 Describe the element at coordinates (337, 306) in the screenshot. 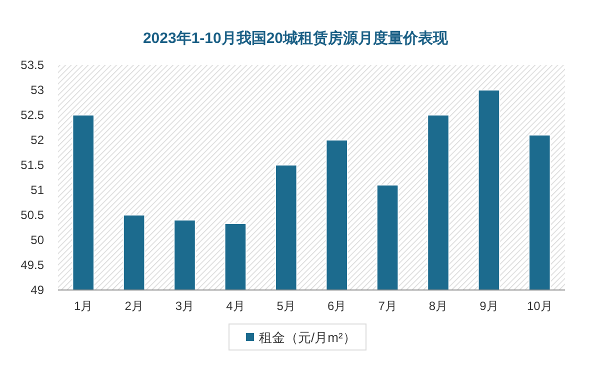

I see `x-tick-label: 6月` at that location.